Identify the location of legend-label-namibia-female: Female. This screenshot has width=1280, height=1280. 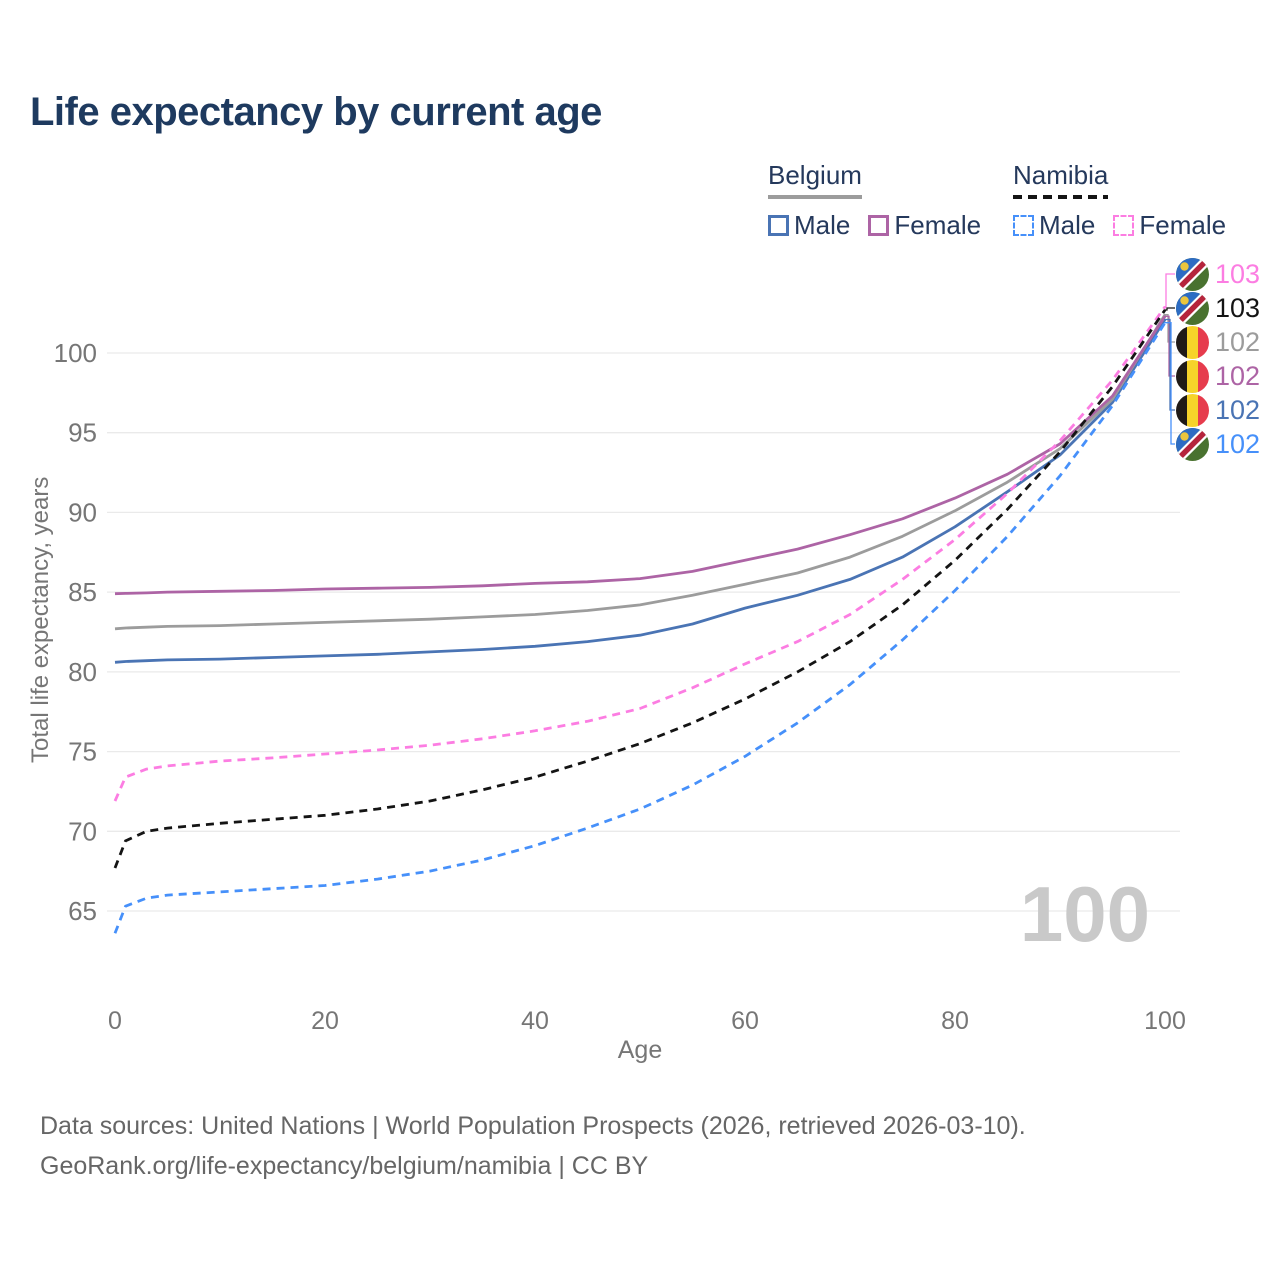
(1183, 225).